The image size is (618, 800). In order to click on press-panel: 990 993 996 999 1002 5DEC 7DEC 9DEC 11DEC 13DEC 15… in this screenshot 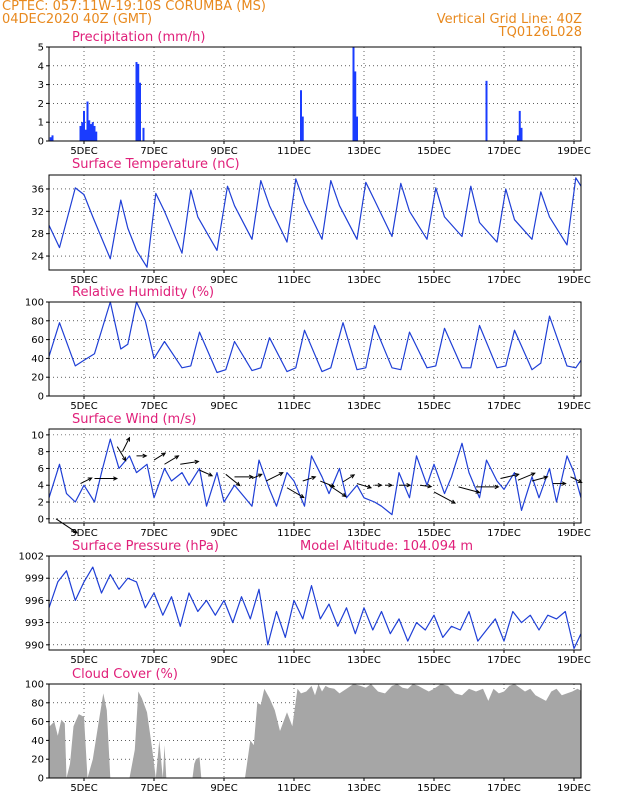, I will do `click(305, 602)`.